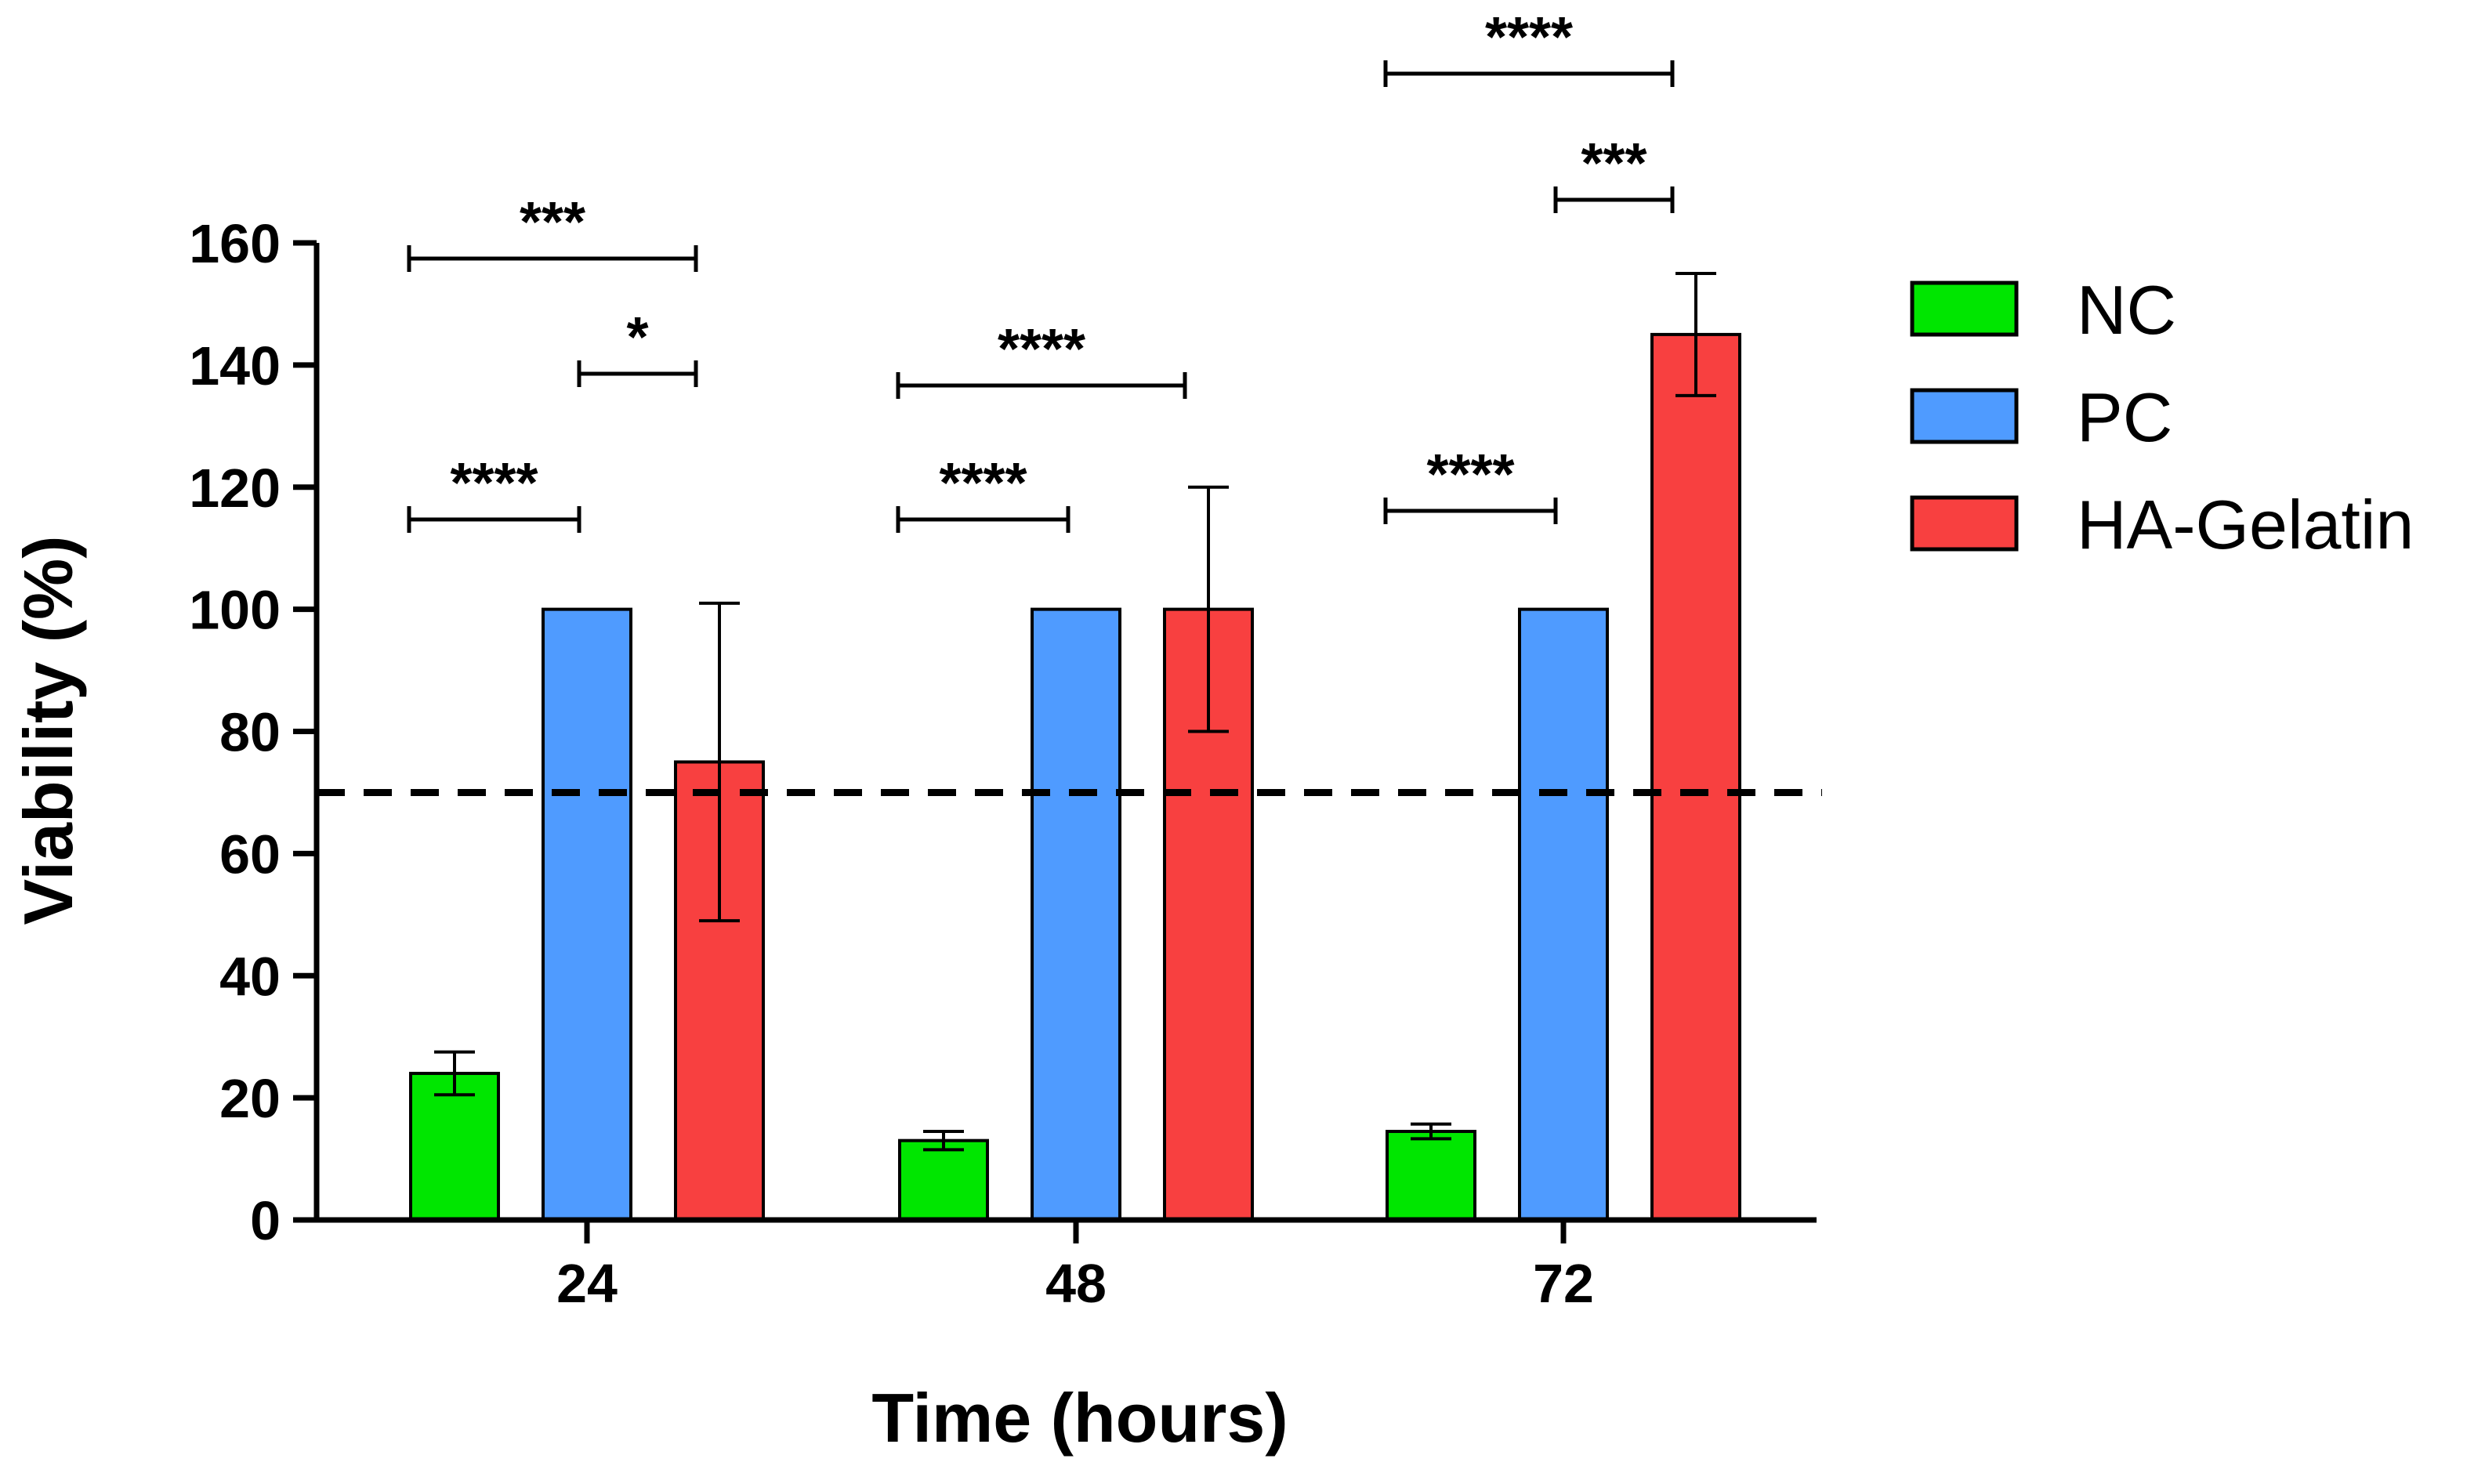 This screenshot has height=1484, width=2467. I want to click on y-tick-label: 140, so click(235, 365).